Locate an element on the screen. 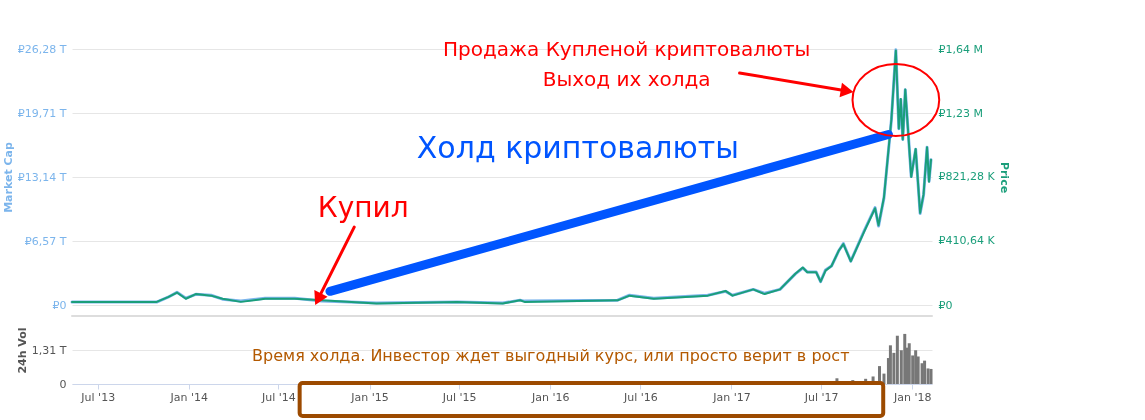 This screenshot has width=1145, height=420. y2-tick-label: ₽410,64 K is located at coordinates (967, 241).